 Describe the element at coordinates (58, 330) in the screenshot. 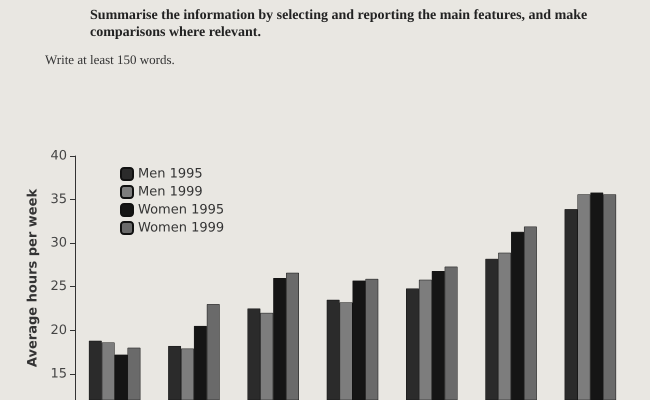

I see `y-tick-label: 20` at that location.